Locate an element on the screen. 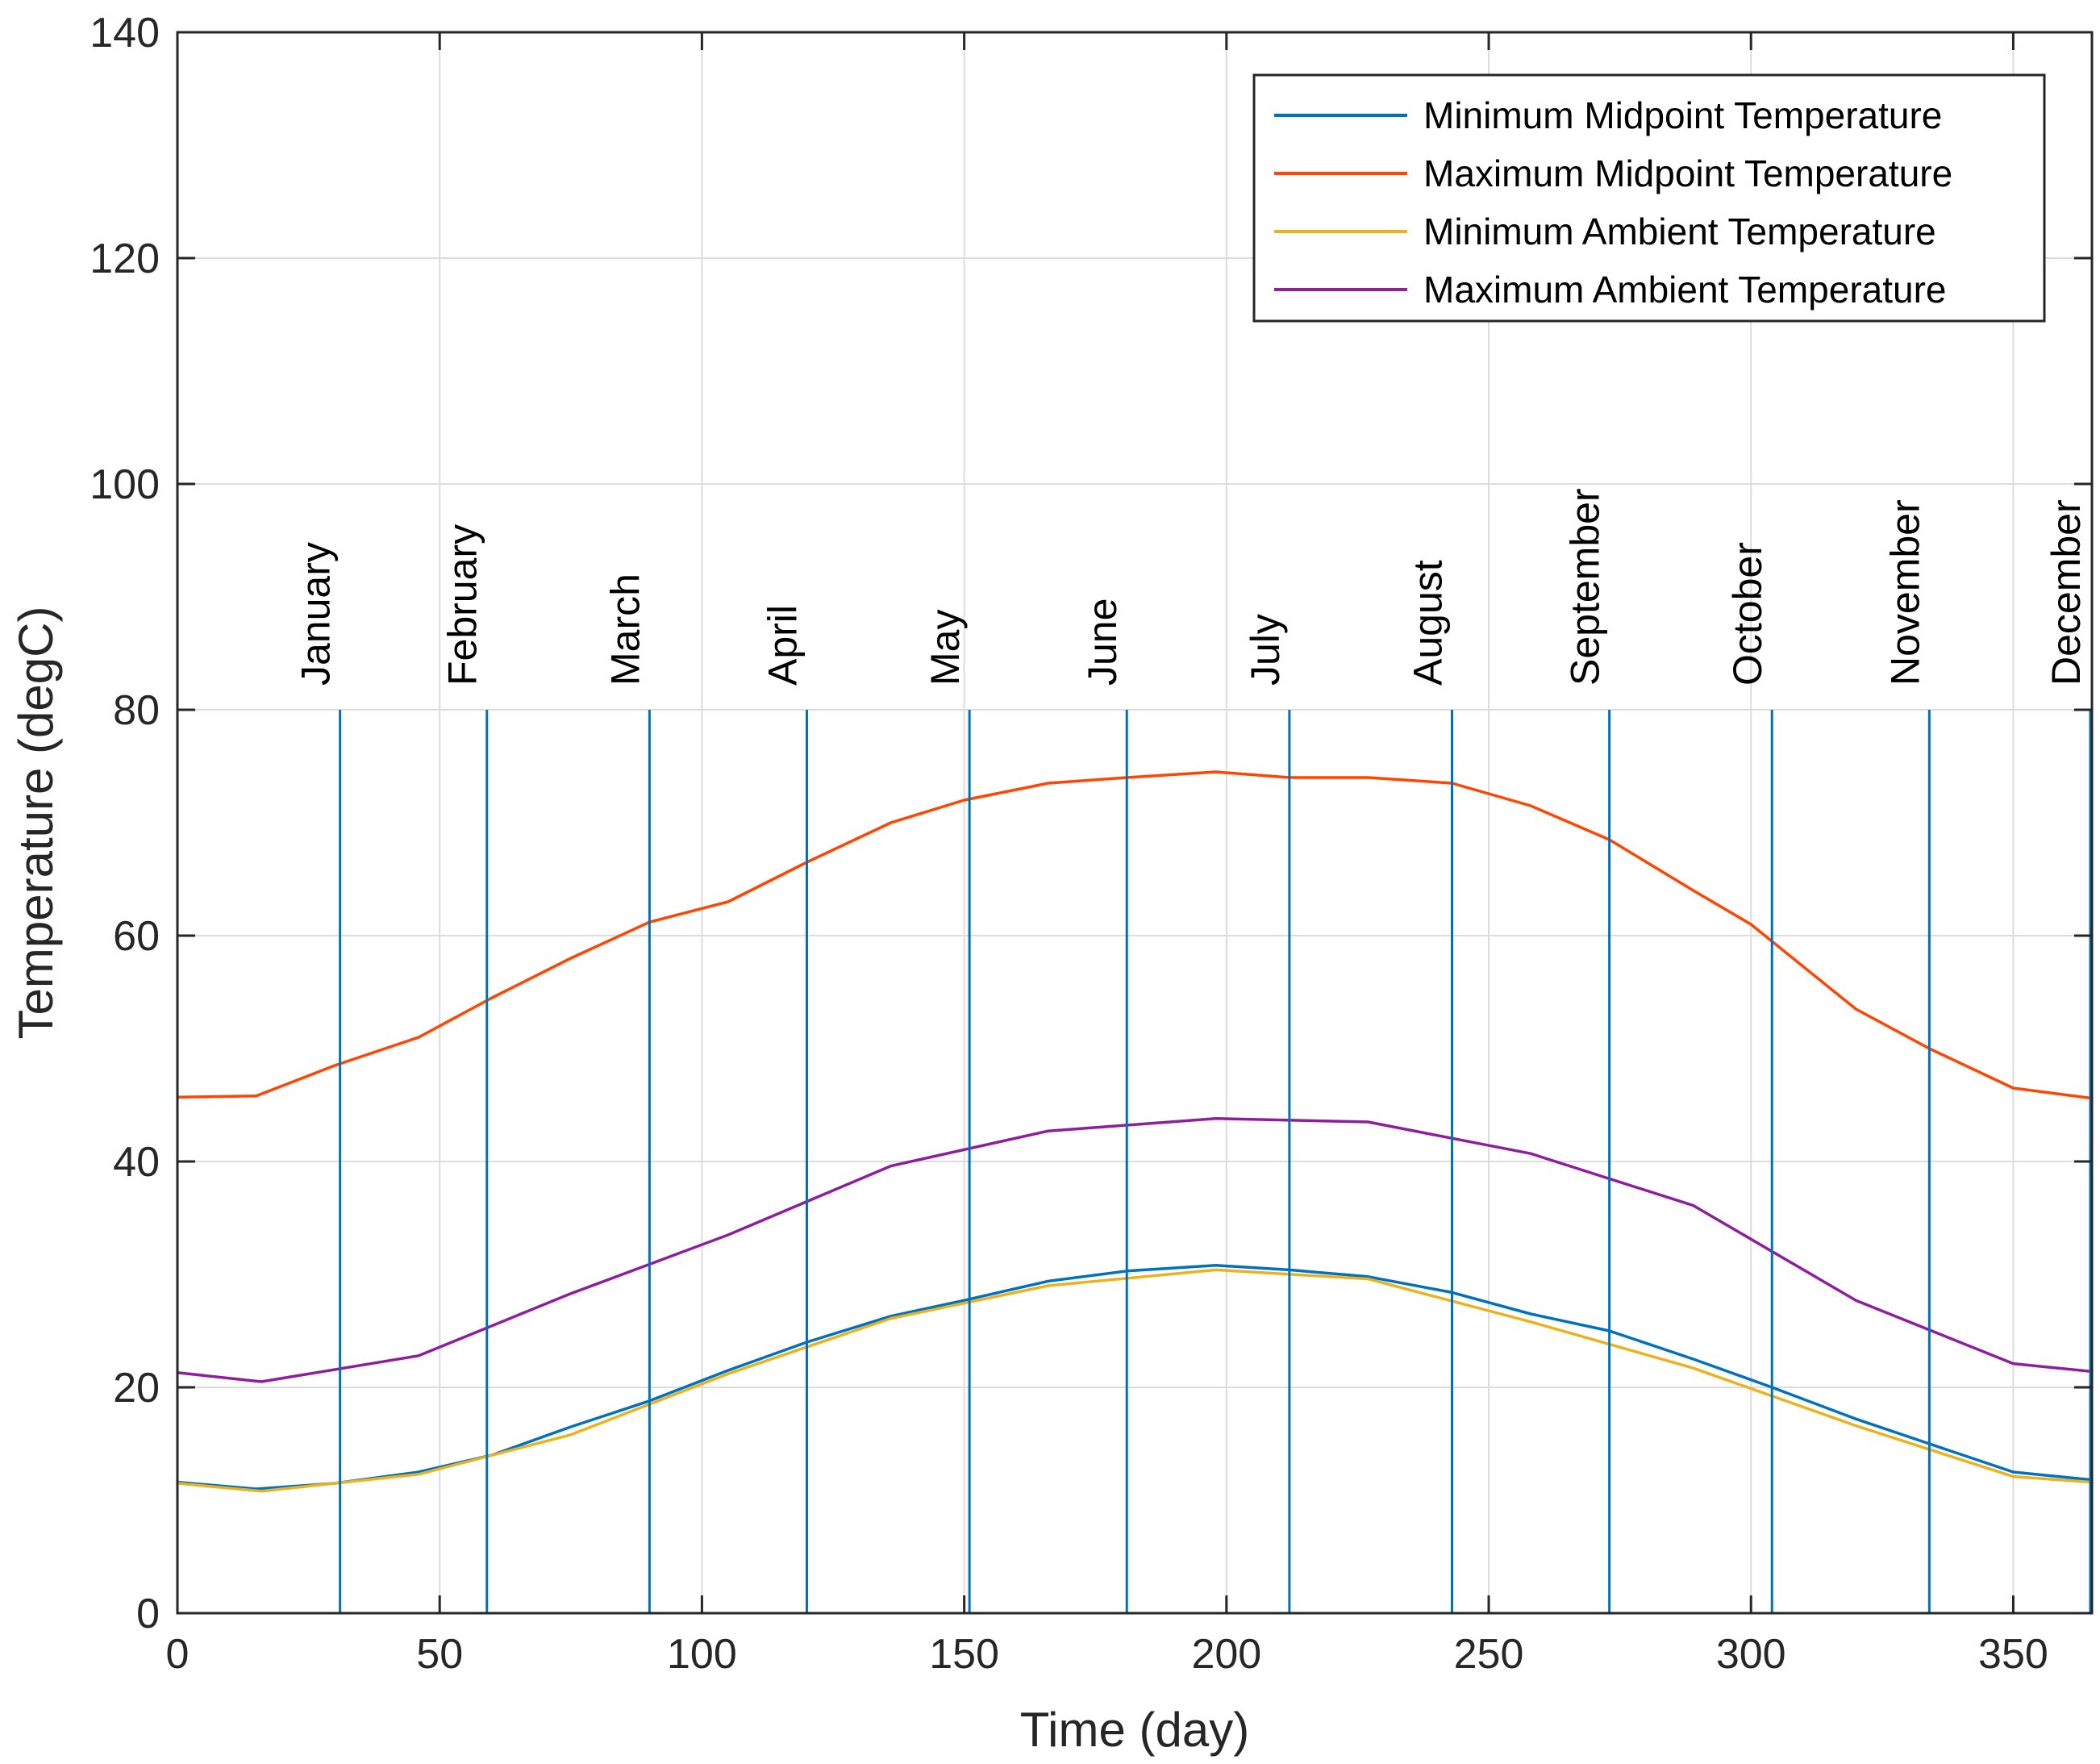 This screenshot has height=1764, width=2100. y-tick-label-40: 40 is located at coordinates (136, 1162).